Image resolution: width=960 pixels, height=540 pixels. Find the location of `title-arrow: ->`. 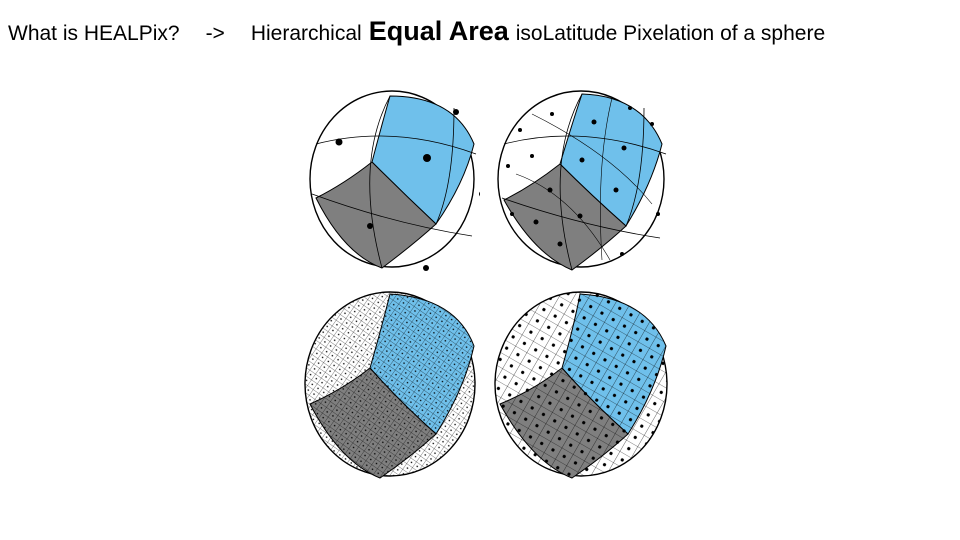

title-arrow: -> is located at coordinates (215, 33).